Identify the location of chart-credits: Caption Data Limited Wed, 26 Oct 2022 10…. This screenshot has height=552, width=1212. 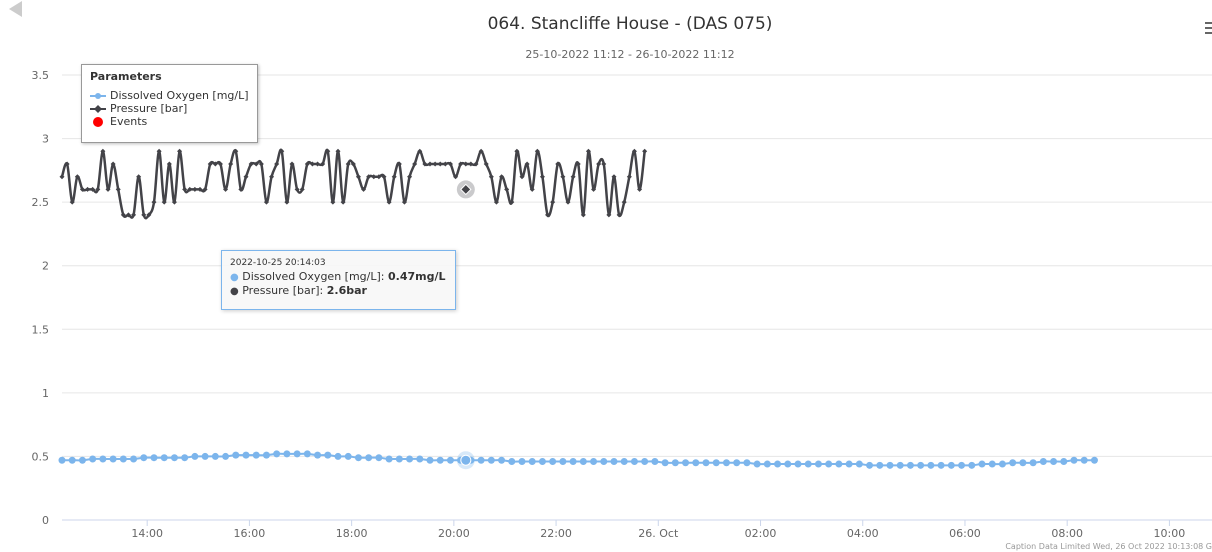
(1108, 546).